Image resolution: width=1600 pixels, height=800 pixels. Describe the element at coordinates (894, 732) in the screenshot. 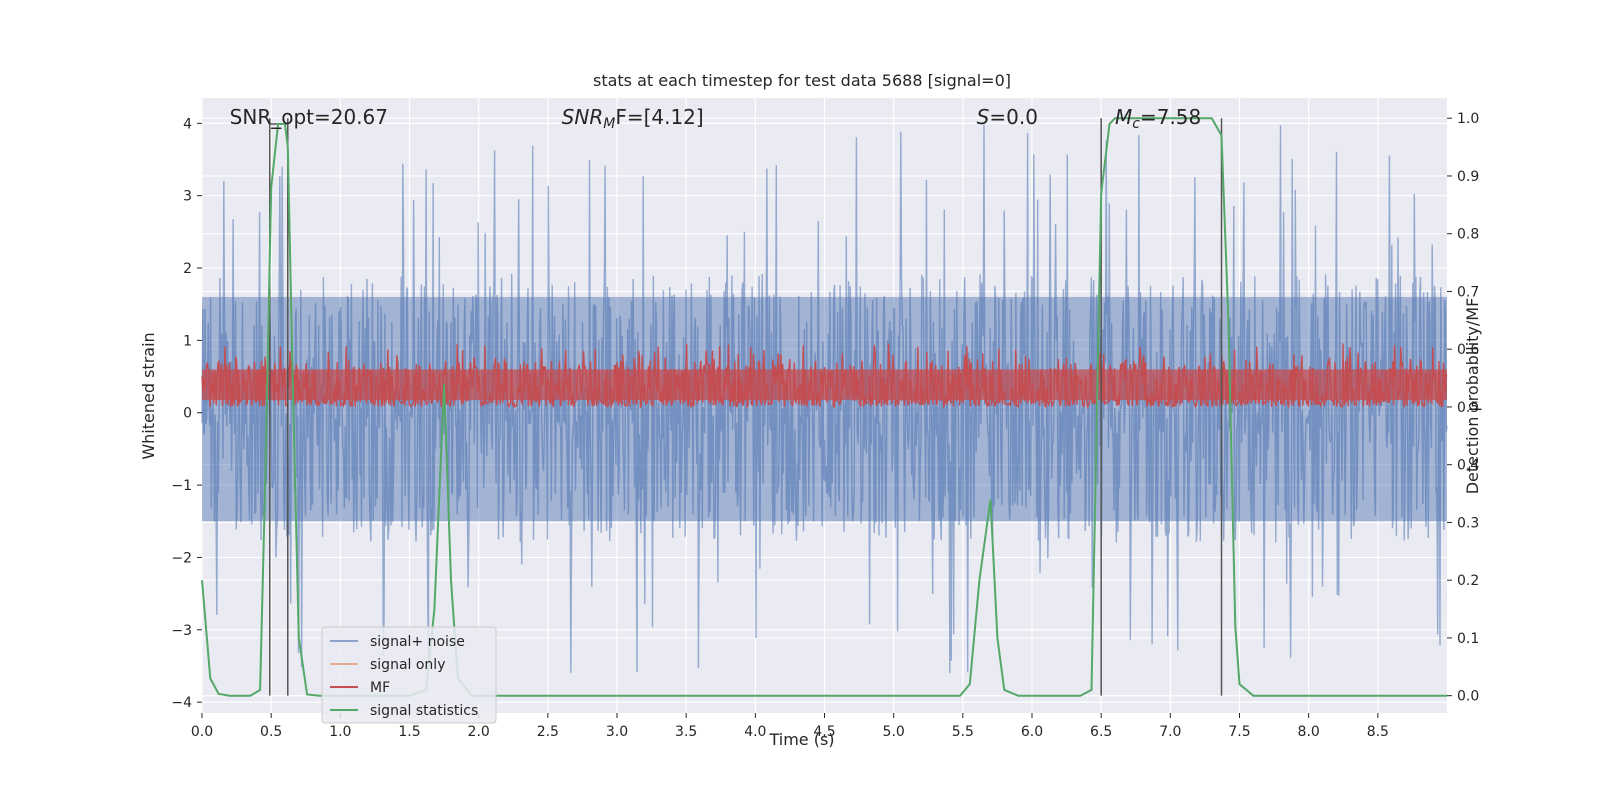

I see `x-tick-label: 5.0` at that location.